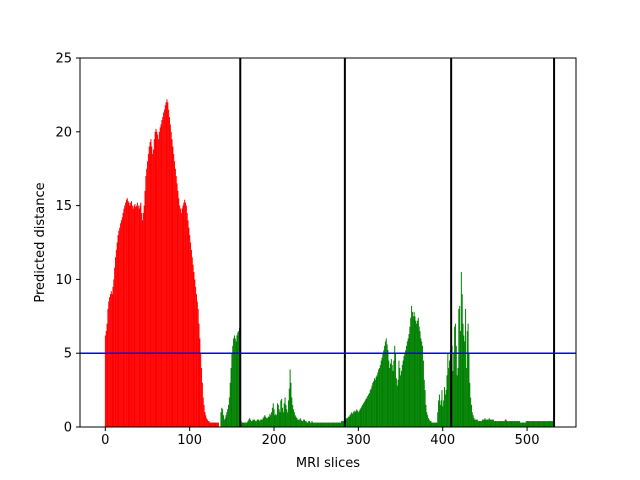  I want to click on x-tick-label: 100, so click(189, 440).